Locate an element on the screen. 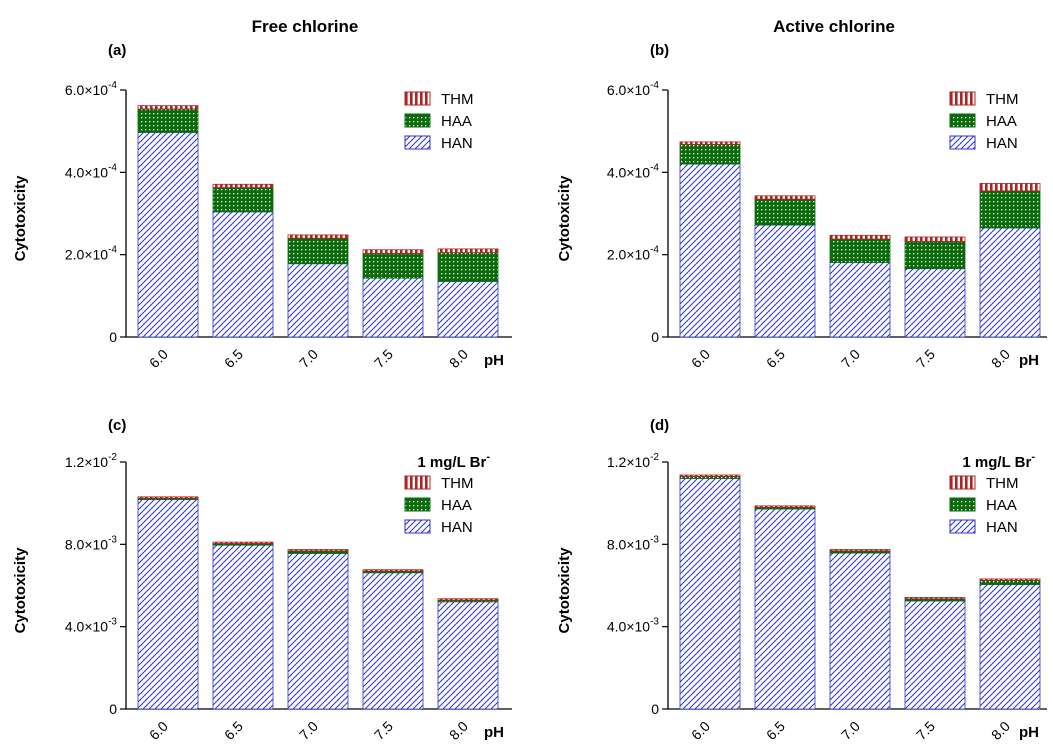 This screenshot has width=1053, height=751. y-tick-label: 8.0×10-3 is located at coordinates (633, 543).